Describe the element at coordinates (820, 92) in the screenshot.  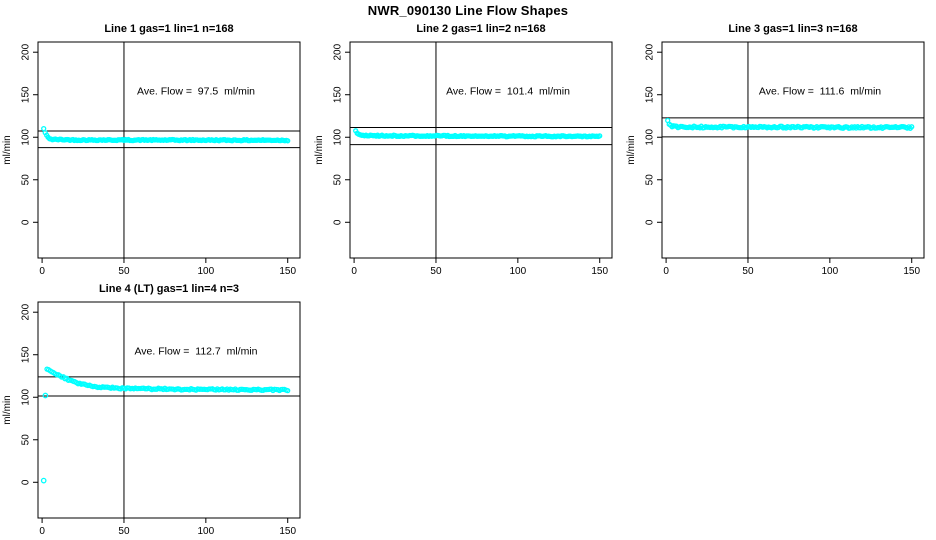
I see `ave-flow-annotation: Ave. Flow = 111.6 ml/min` at that location.